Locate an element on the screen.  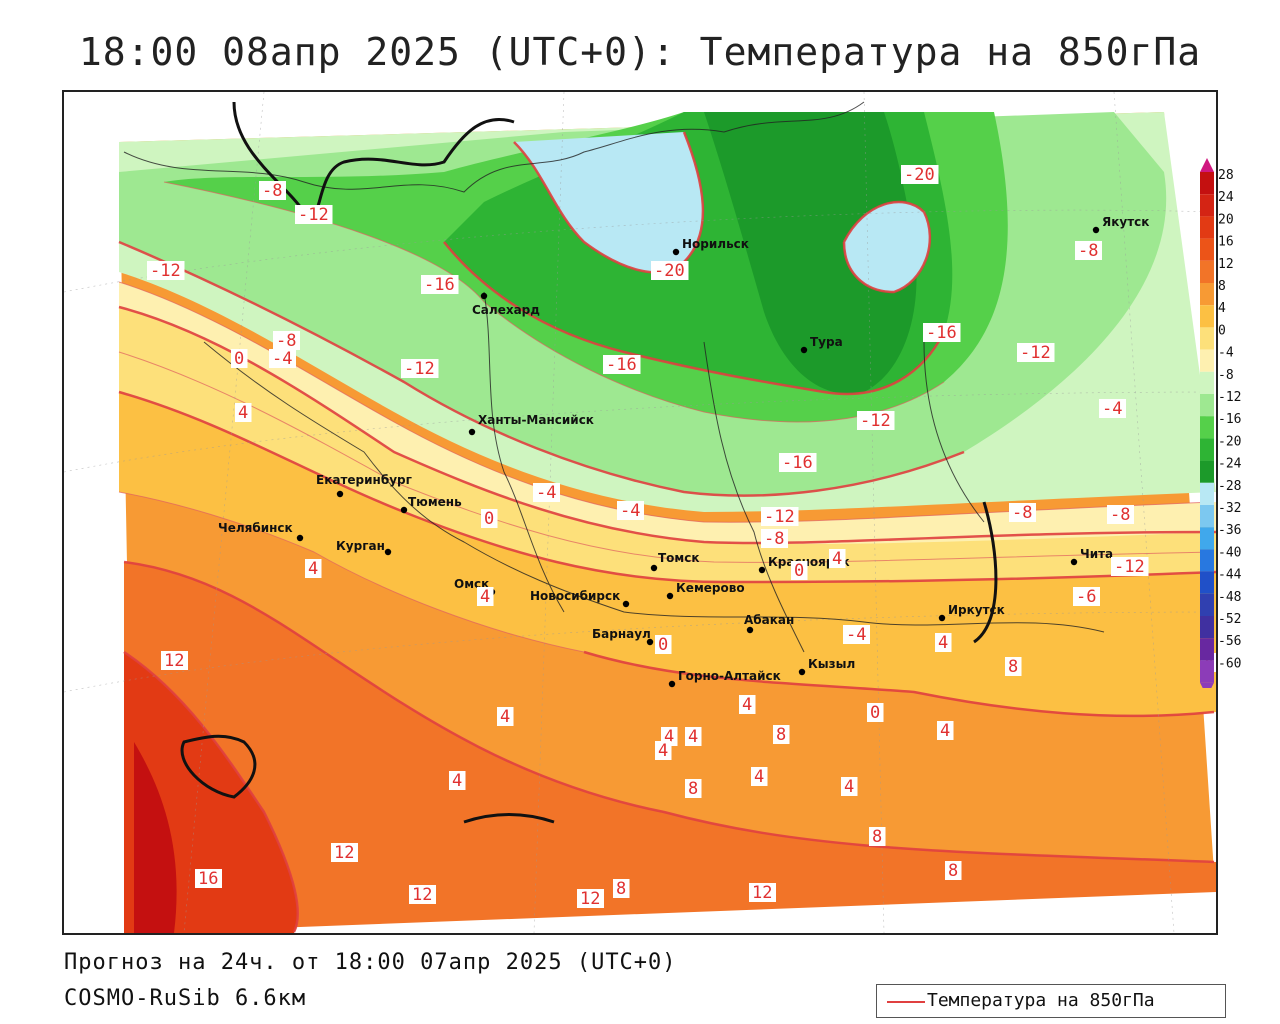
colorbar-level-label: -28 is located at coordinates (1229, 486).